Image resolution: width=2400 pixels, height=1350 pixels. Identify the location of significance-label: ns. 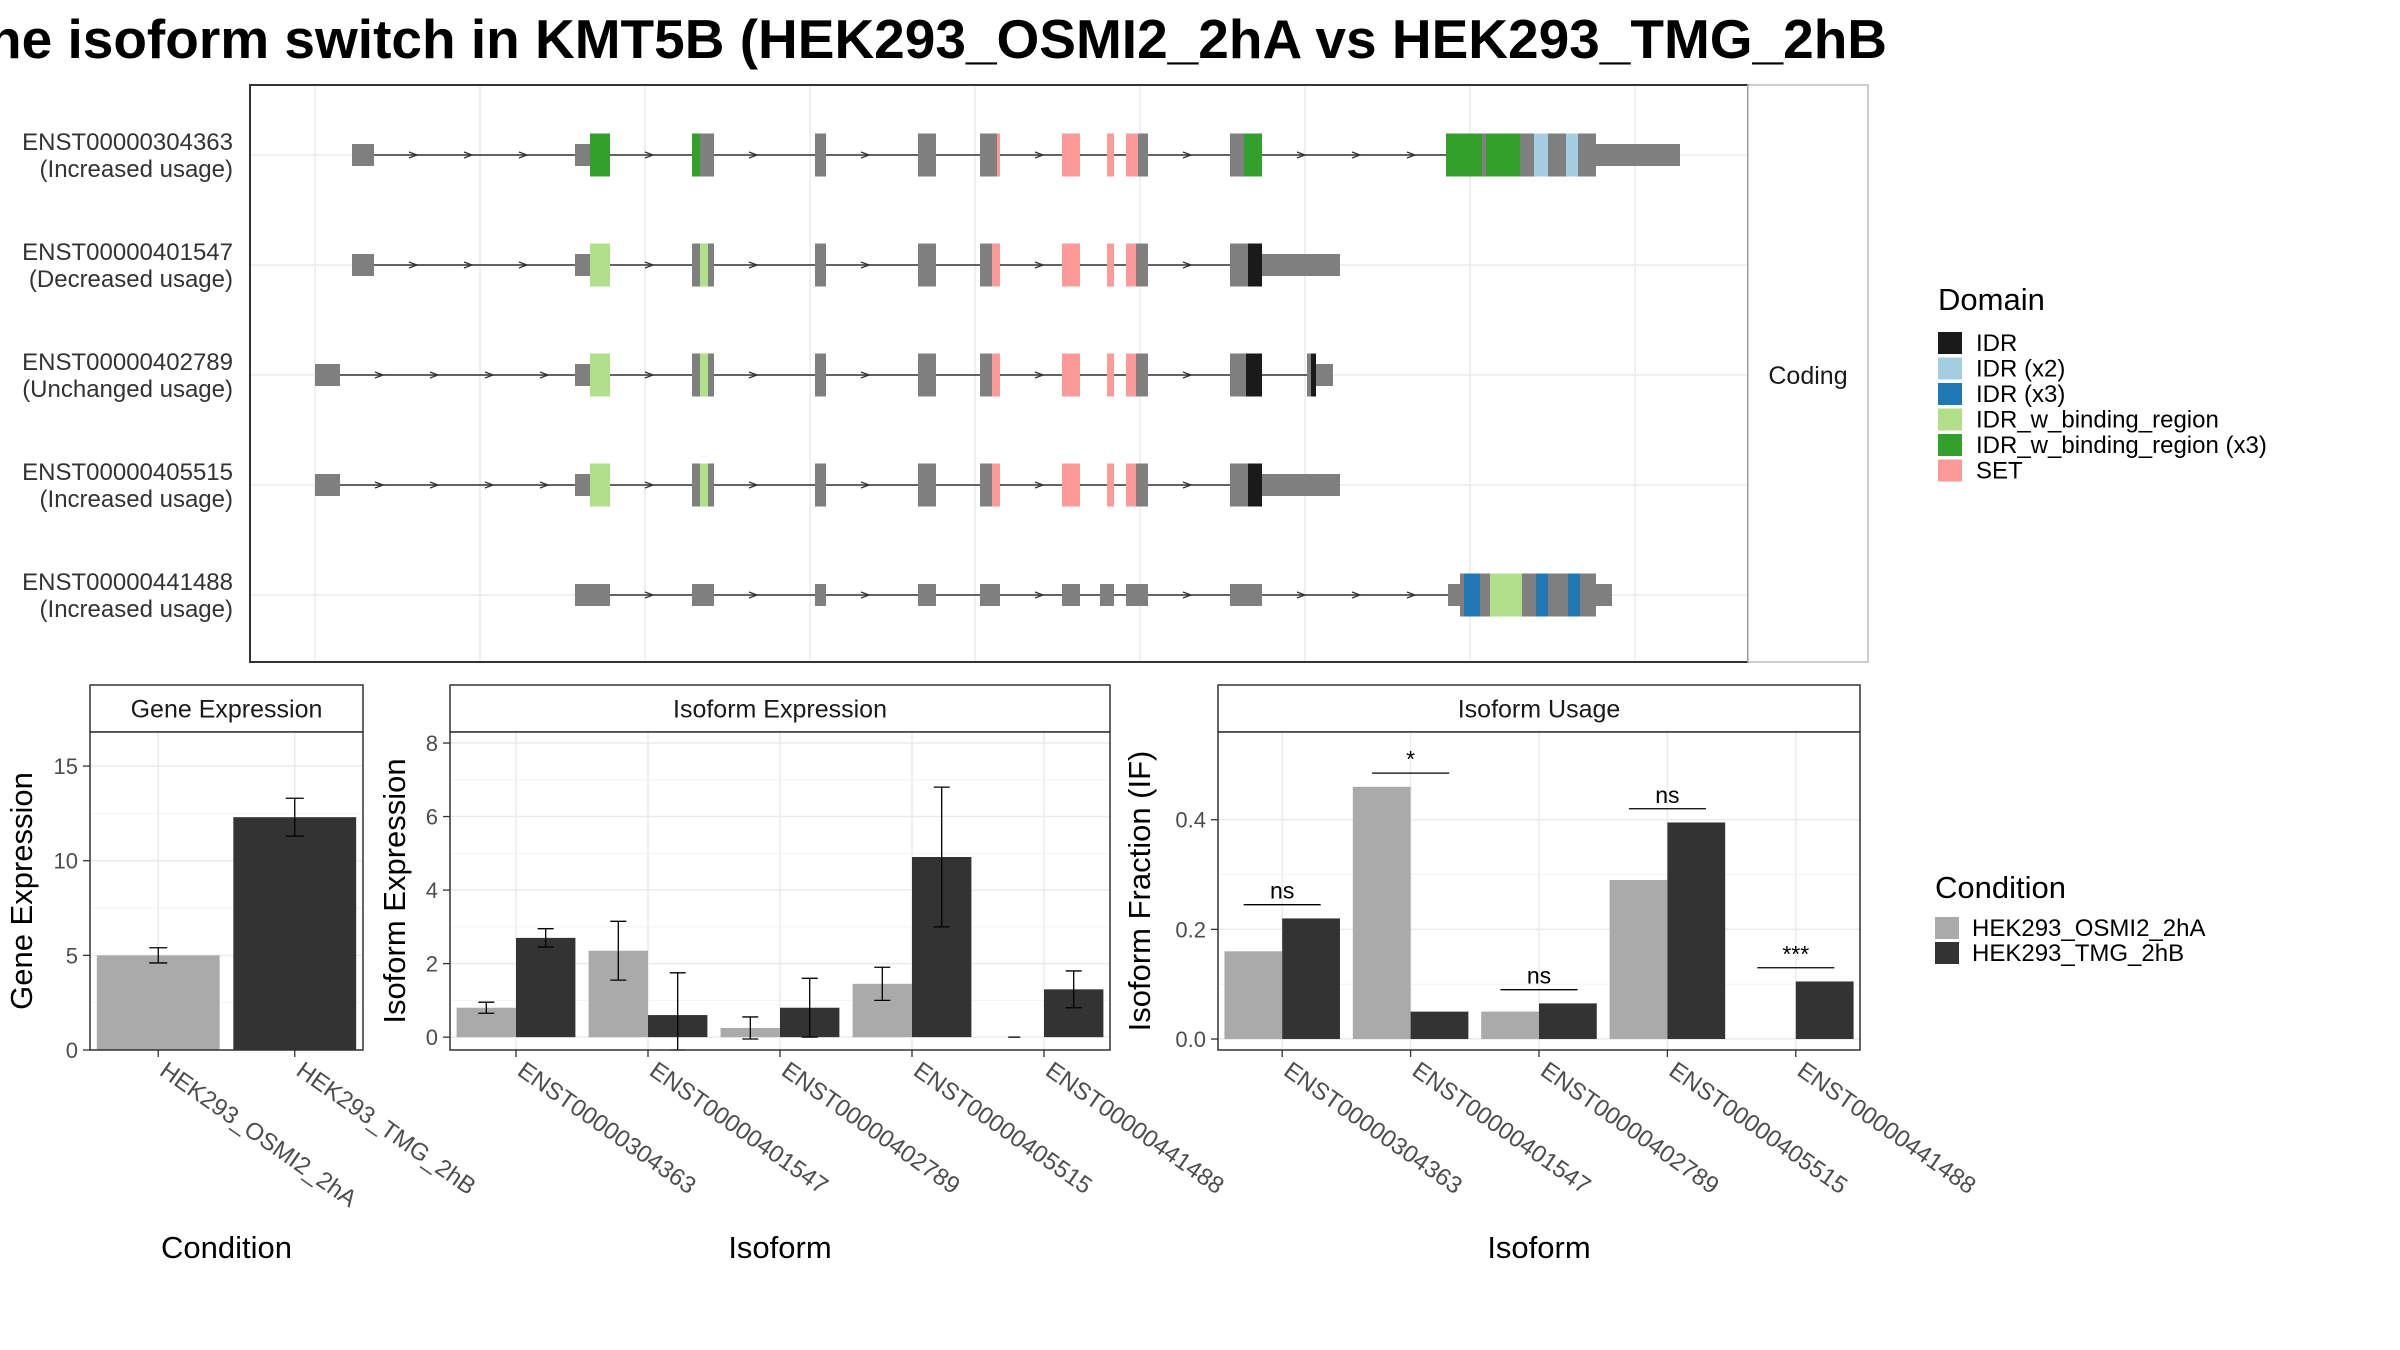
(1667, 795).